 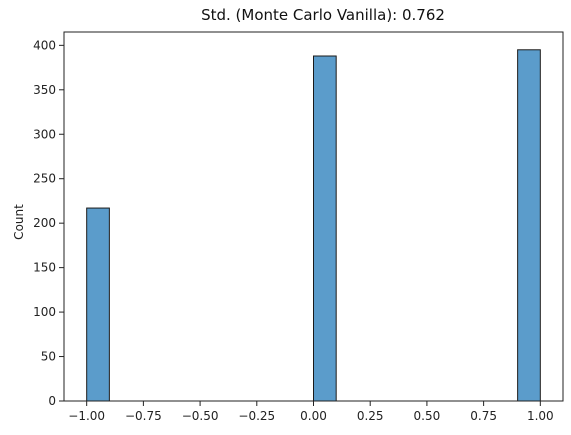 What do you see at coordinates (44, 134) in the screenshot?
I see `y-tick-label-6: 300` at bounding box center [44, 134].